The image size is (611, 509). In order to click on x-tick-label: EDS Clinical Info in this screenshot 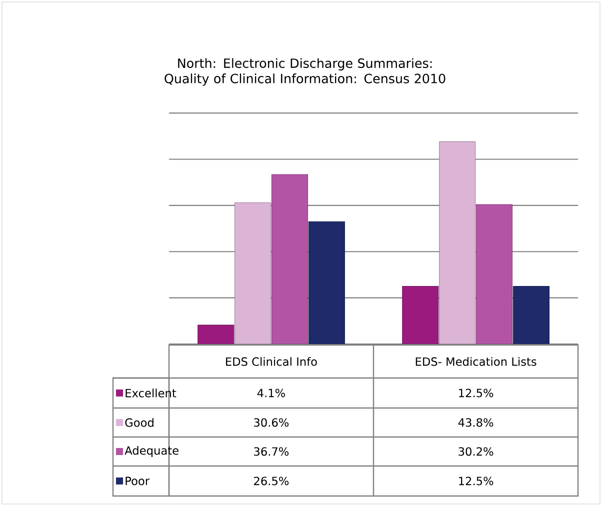, I will do `click(271, 361)`.